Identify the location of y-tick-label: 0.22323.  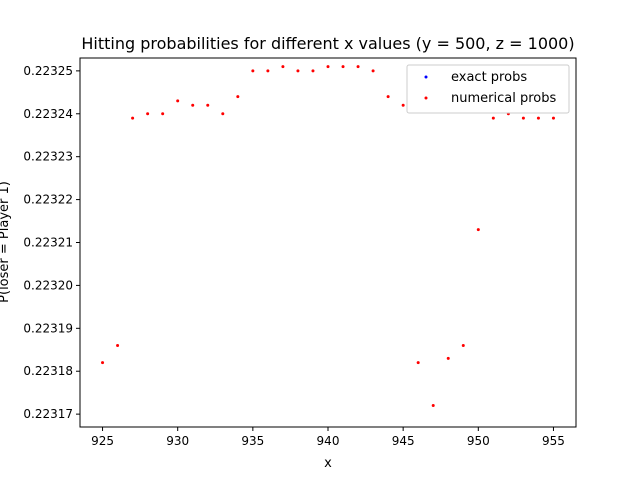
(48, 157).